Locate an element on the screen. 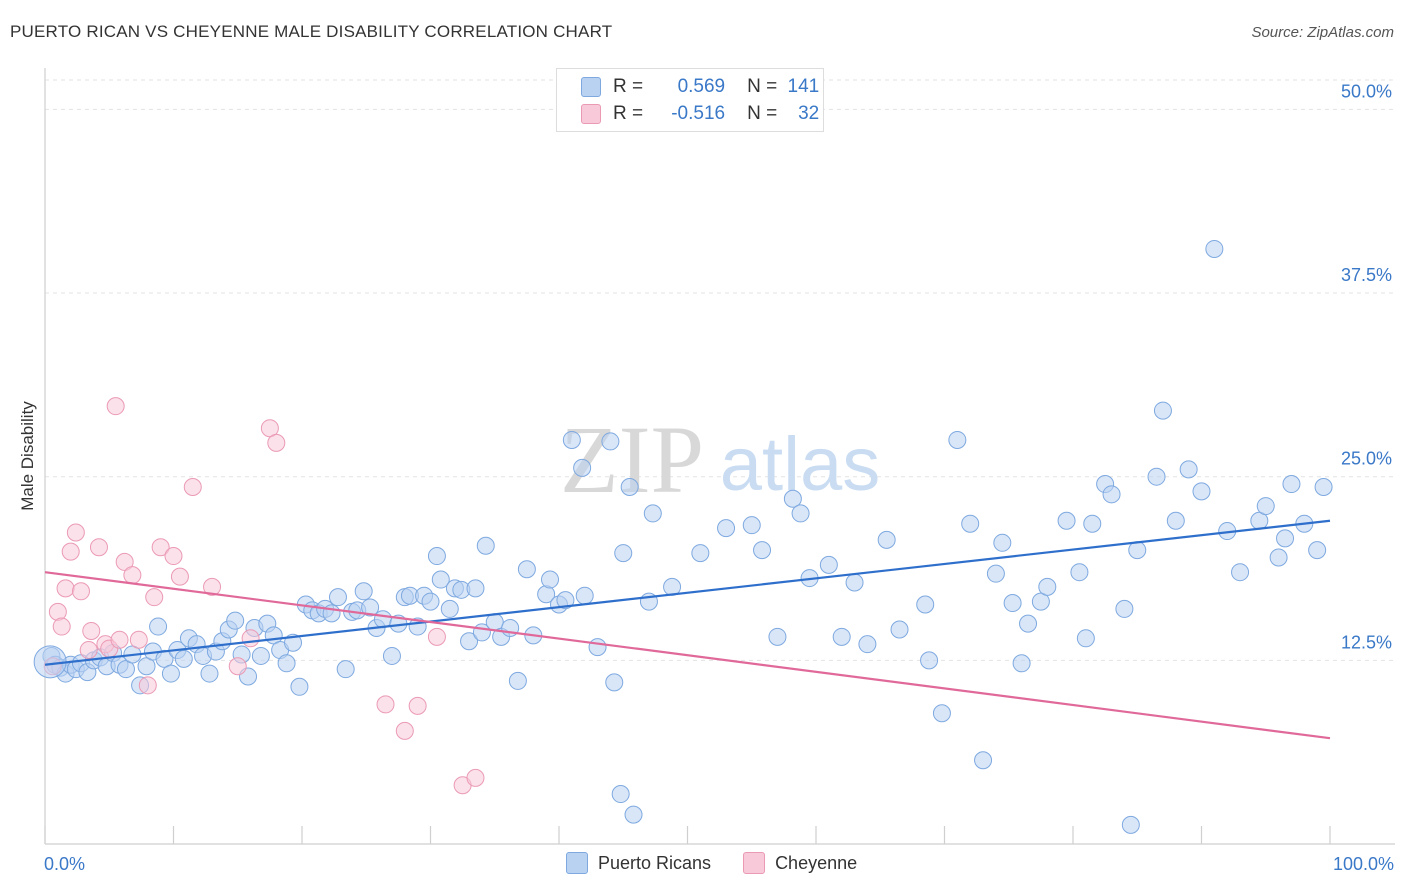 This screenshot has width=1406, height=892. y-axis-label: Male Disability is located at coordinates (27, 456).